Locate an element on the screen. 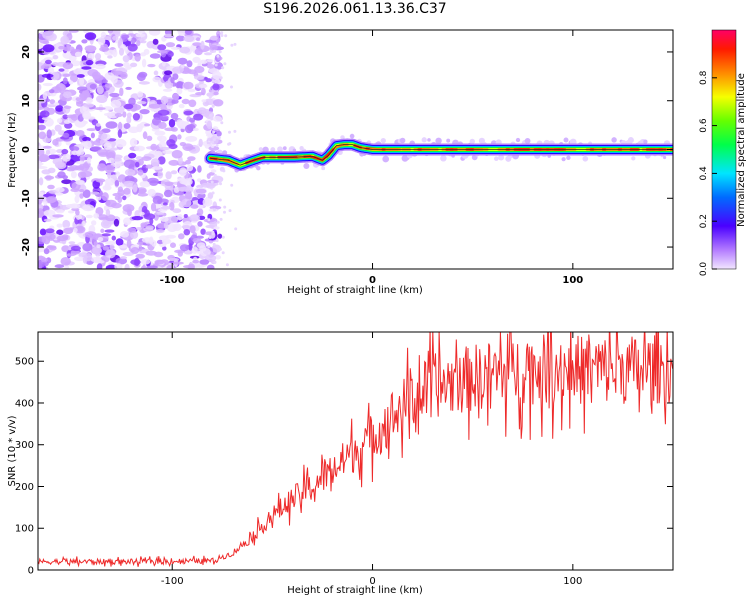  y-tick-label: 500 is located at coordinates (24, 362).